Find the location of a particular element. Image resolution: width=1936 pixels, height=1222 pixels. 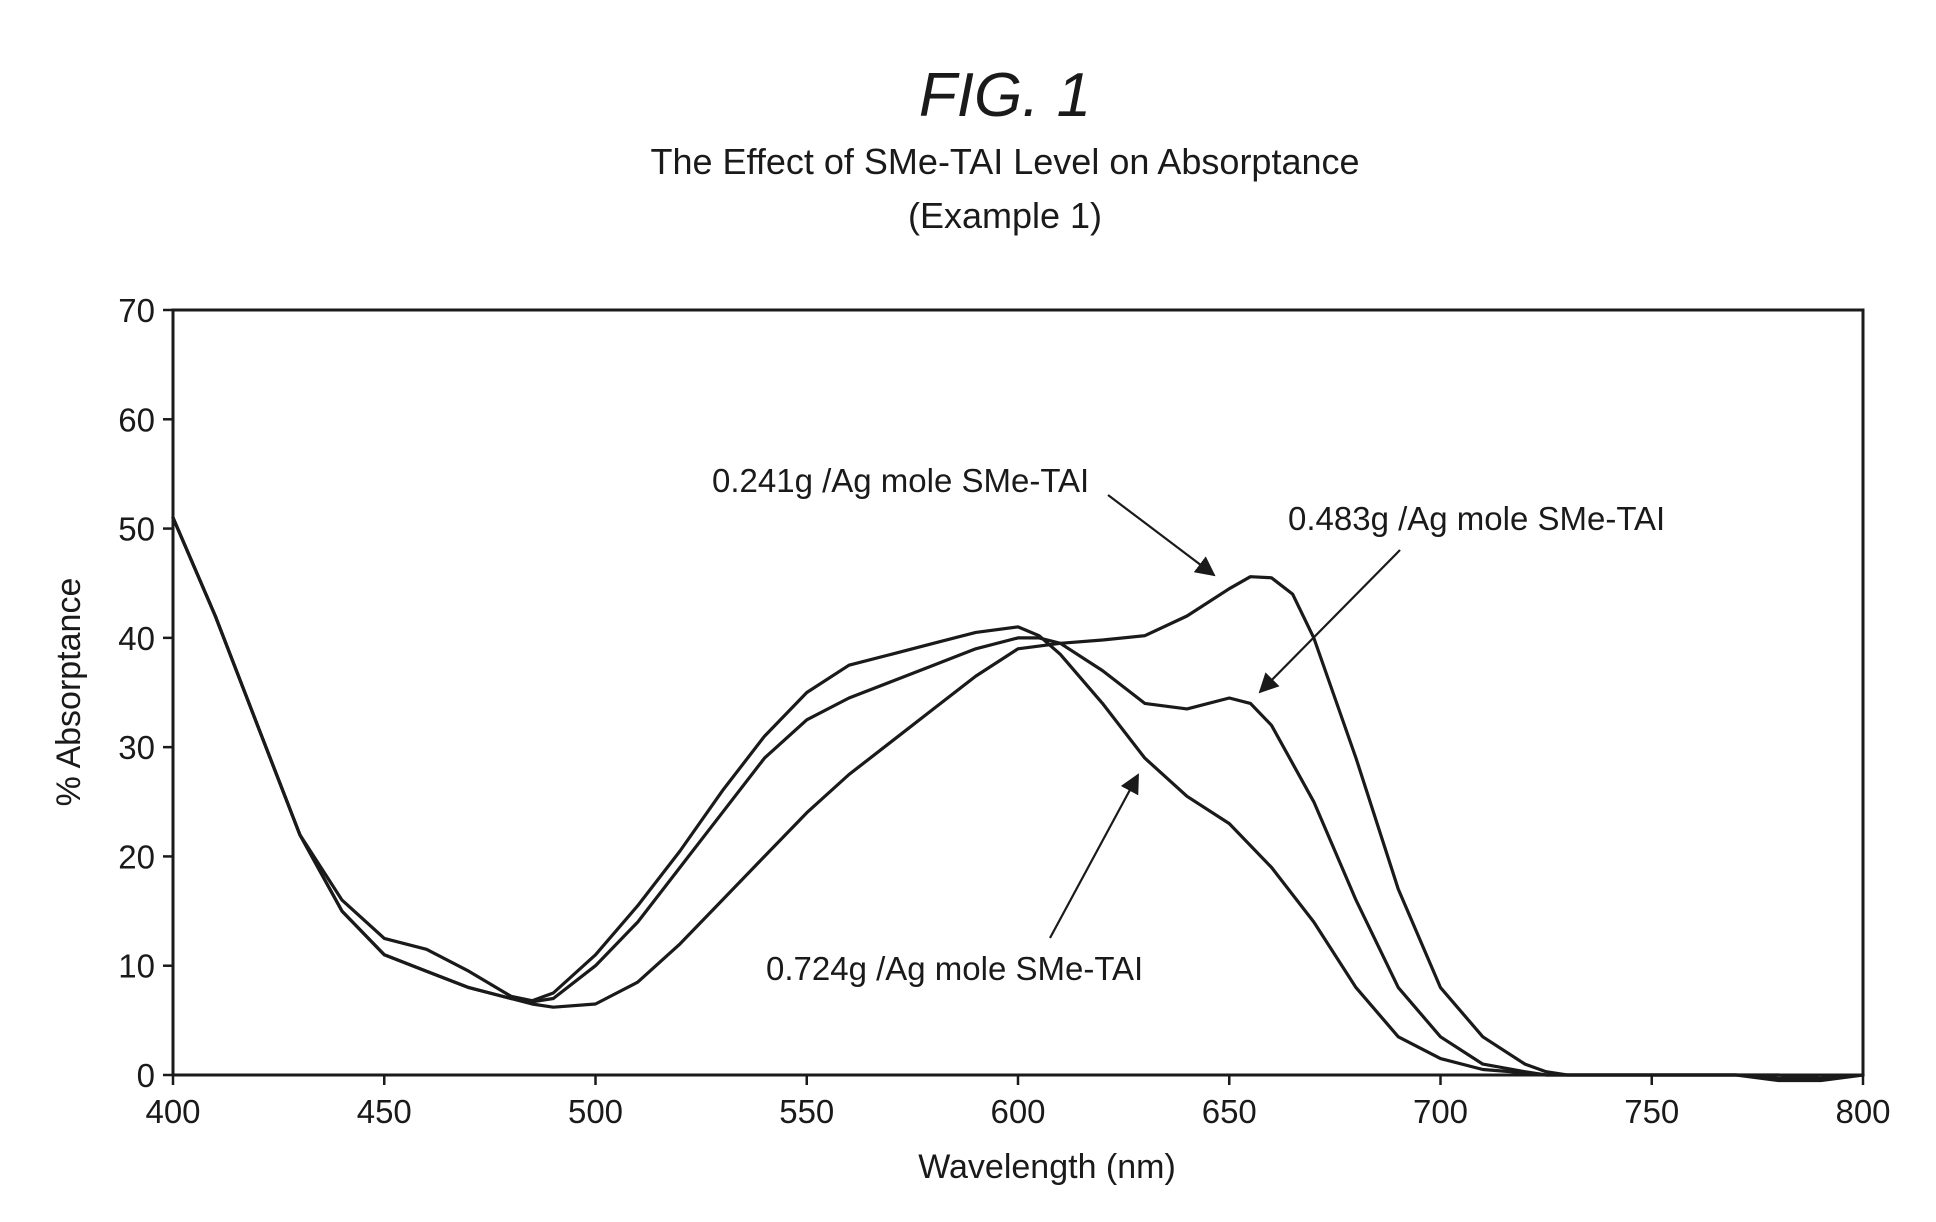

y-axis: 0 10 20 30 40 50 60 70 is located at coordinates (145, 693).